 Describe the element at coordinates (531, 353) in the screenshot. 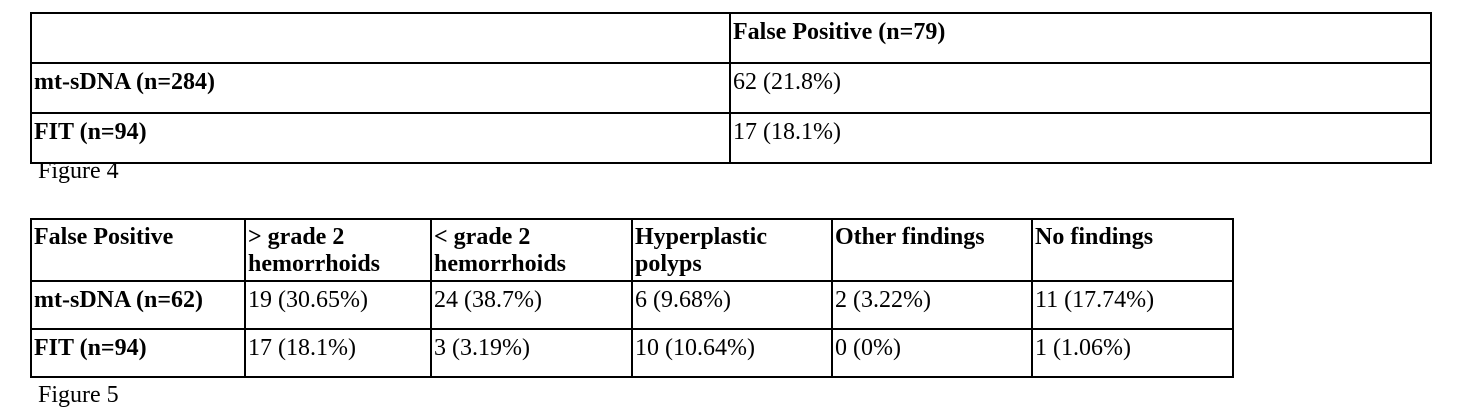

I see `table-cell: 3 (3.19%)` at that location.